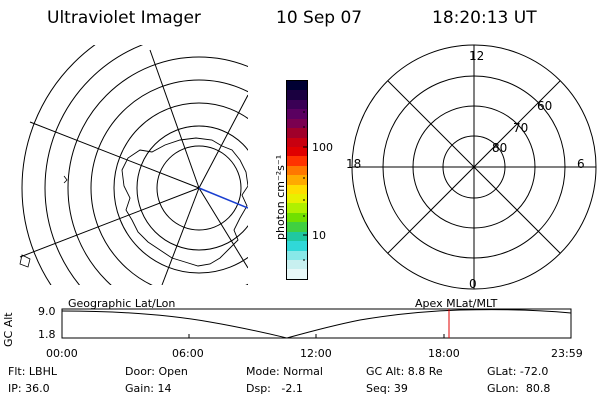  What do you see at coordinates (274, 388) in the screenshot?
I see `dsp-info: Dsp: -2.1` at bounding box center [274, 388].